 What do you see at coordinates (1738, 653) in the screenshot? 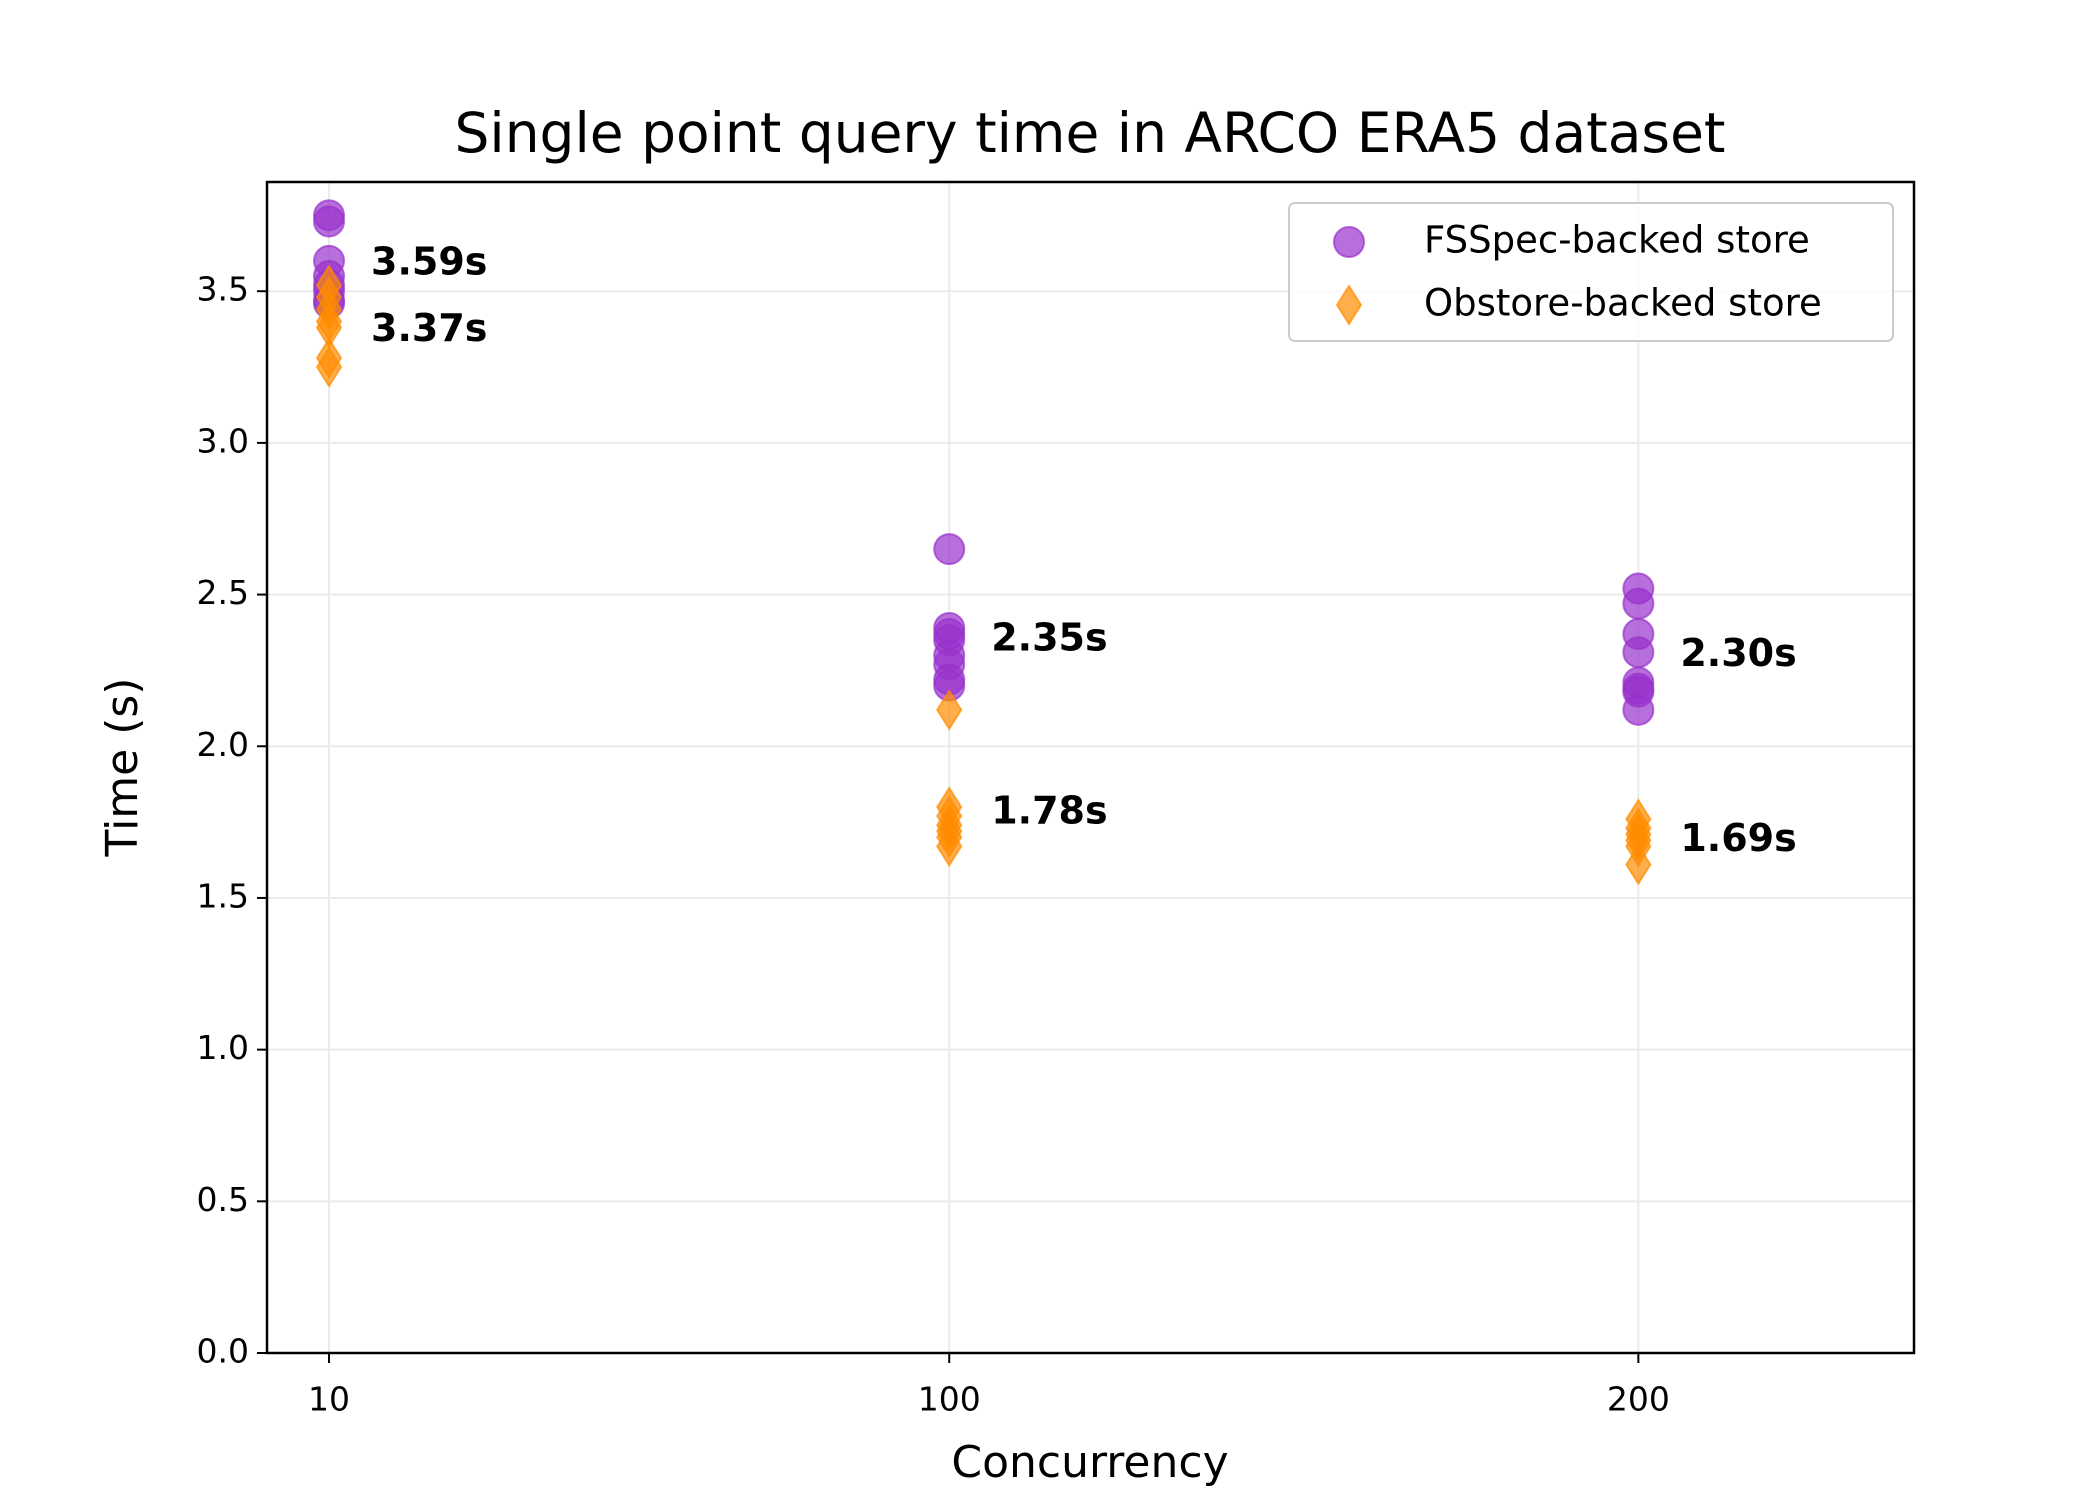
I see `mean-label: 2.30s` at bounding box center [1738, 653].